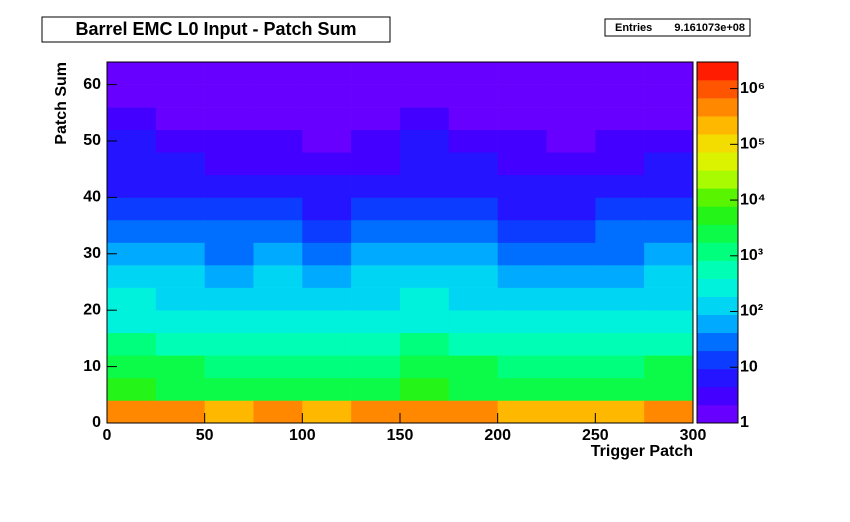 The height and width of the screenshot is (522, 850). I want to click on x-tick-label: 250, so click(595, 435).